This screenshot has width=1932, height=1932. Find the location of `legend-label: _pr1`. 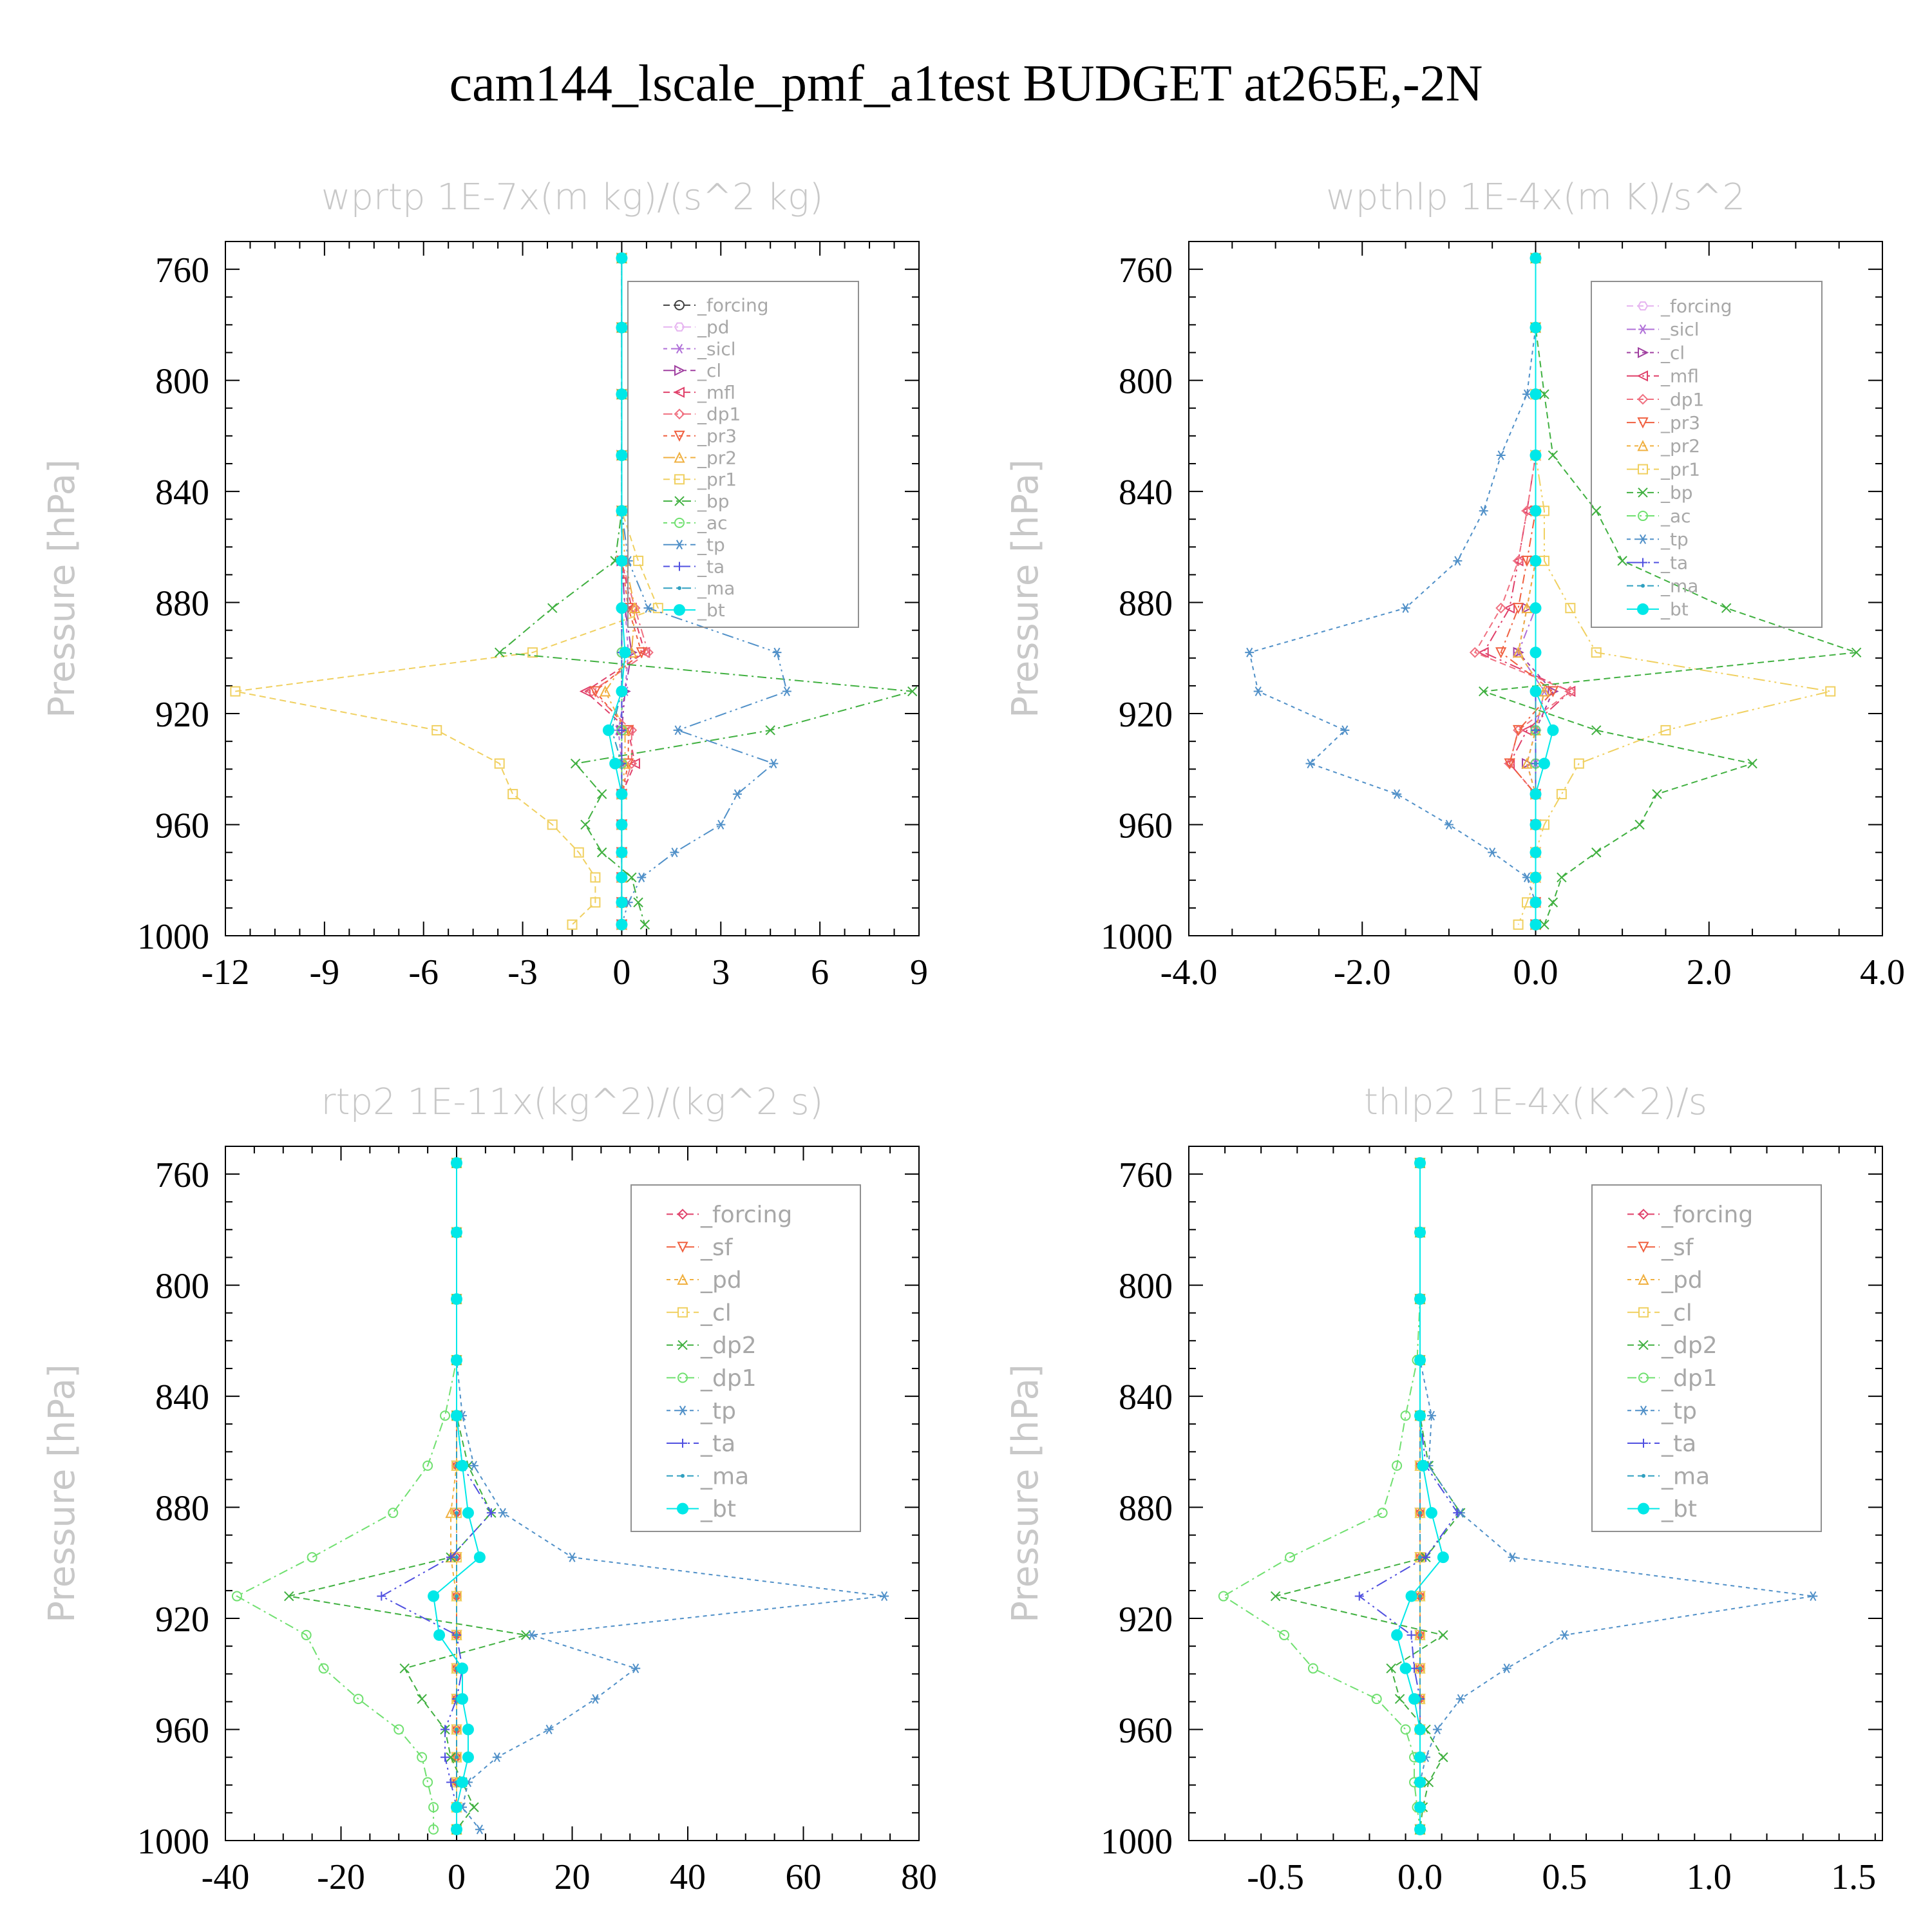

legend-label: _pr1 is located at coordinates (717, 480).